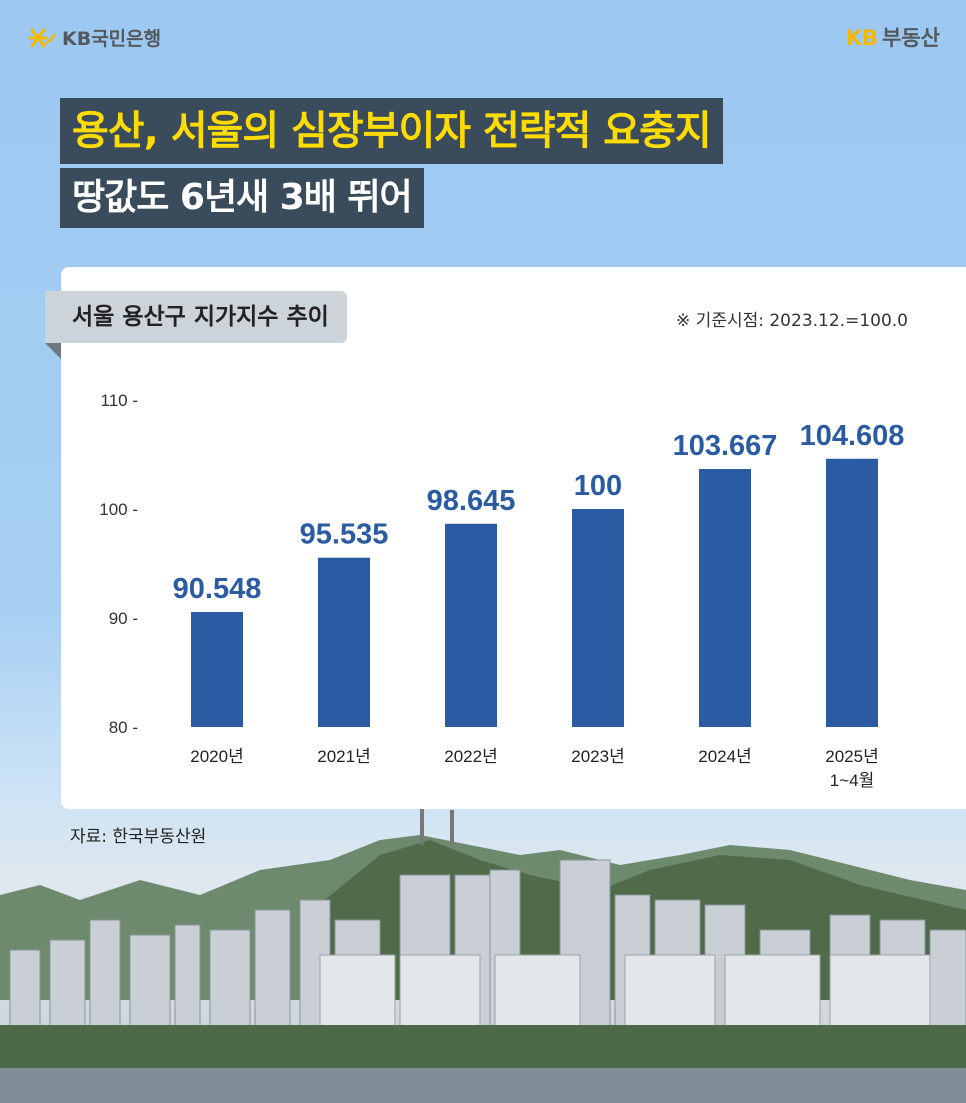 The image size is (966, 1103). I want to click on source-note: 자료: 한국부동산원, so click(138, 837).